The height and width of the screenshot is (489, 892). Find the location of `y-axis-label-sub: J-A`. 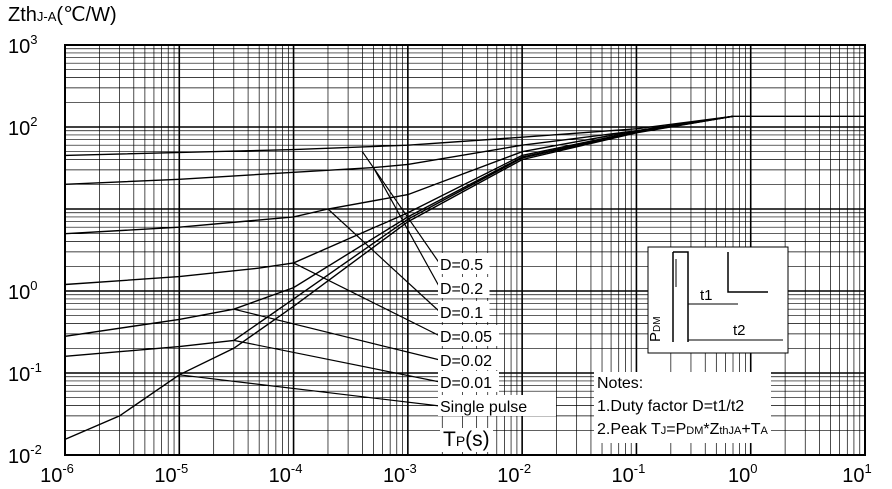

y-axis-label-sub: J-A is located at coordinates (46, 16).